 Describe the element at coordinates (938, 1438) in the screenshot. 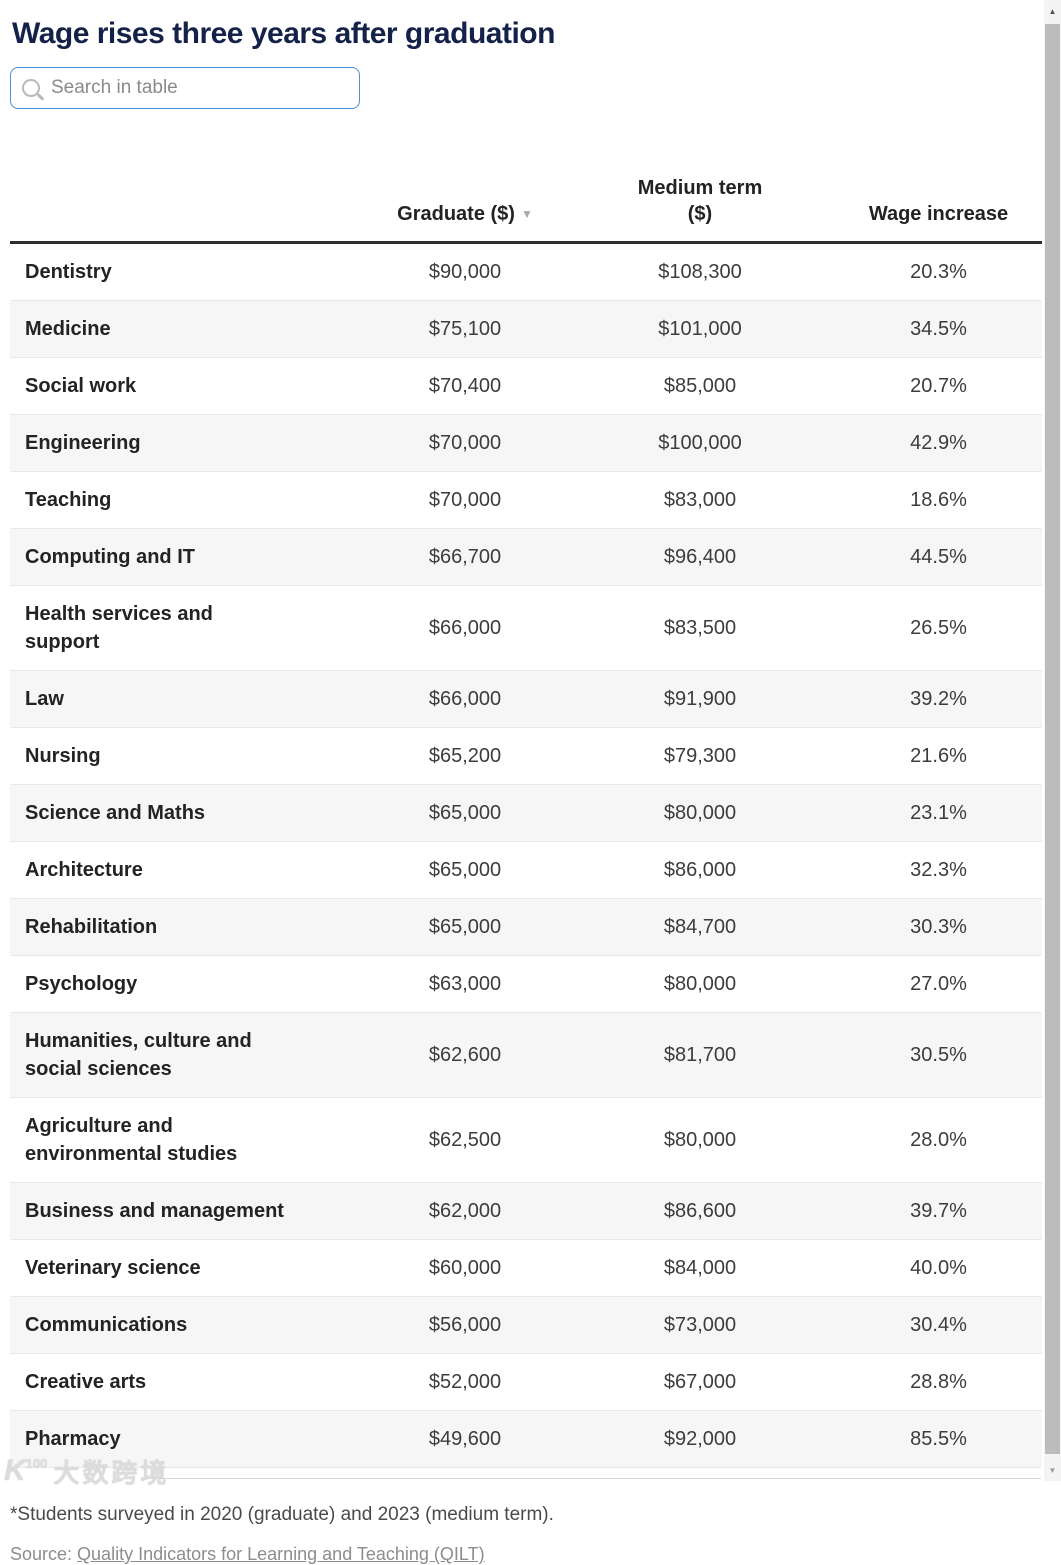

I see `row-wage-increase: 85.5%` at that location.